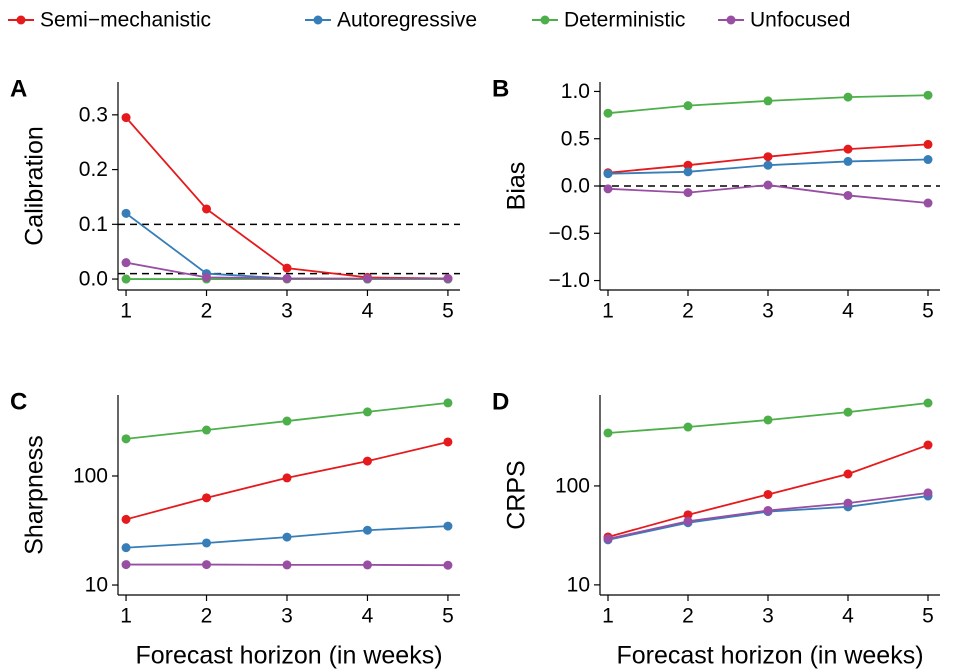  What do you see at coordinates (93, 224) in the screenshot?
I see `y-tick-label: 0.1` at bounding box center [93, 224].